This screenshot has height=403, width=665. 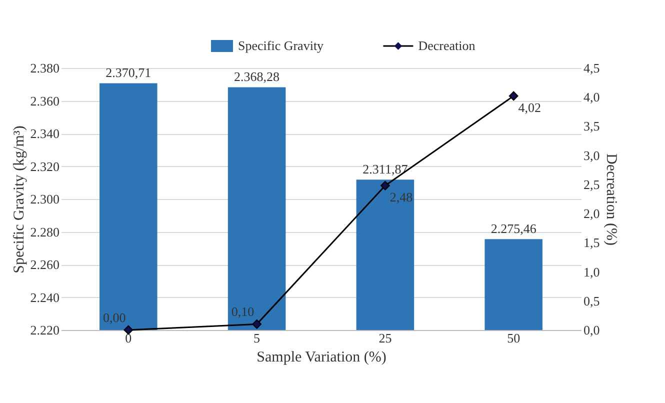 I want to click on y-tick-label: 2.360, so click(x=45, y=100).